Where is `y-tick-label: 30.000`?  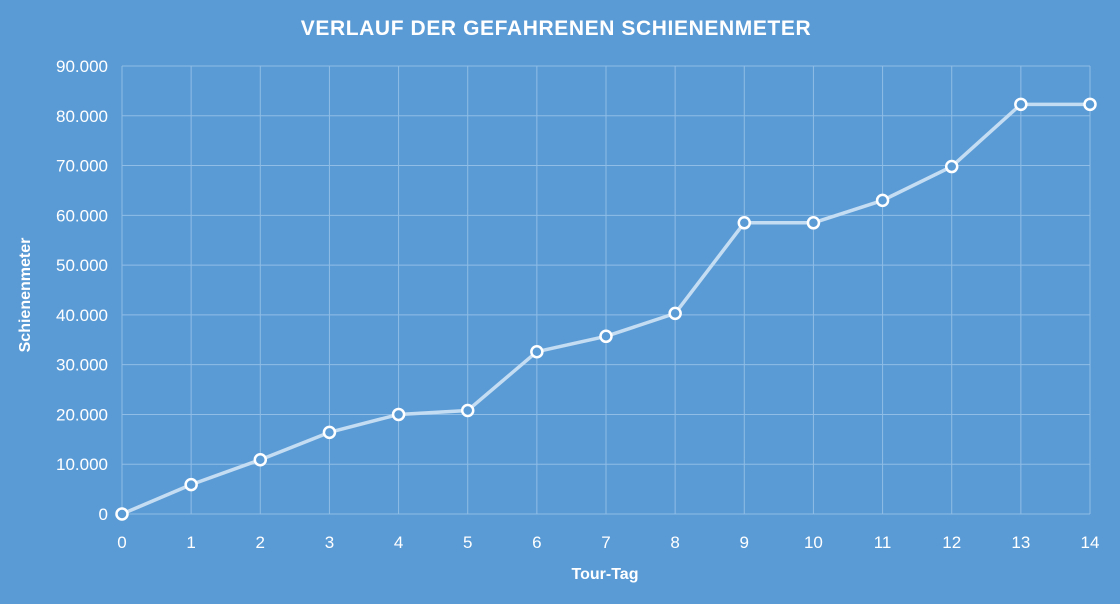 y-tick-label: 30.000 is located at coordinates (82, 365).